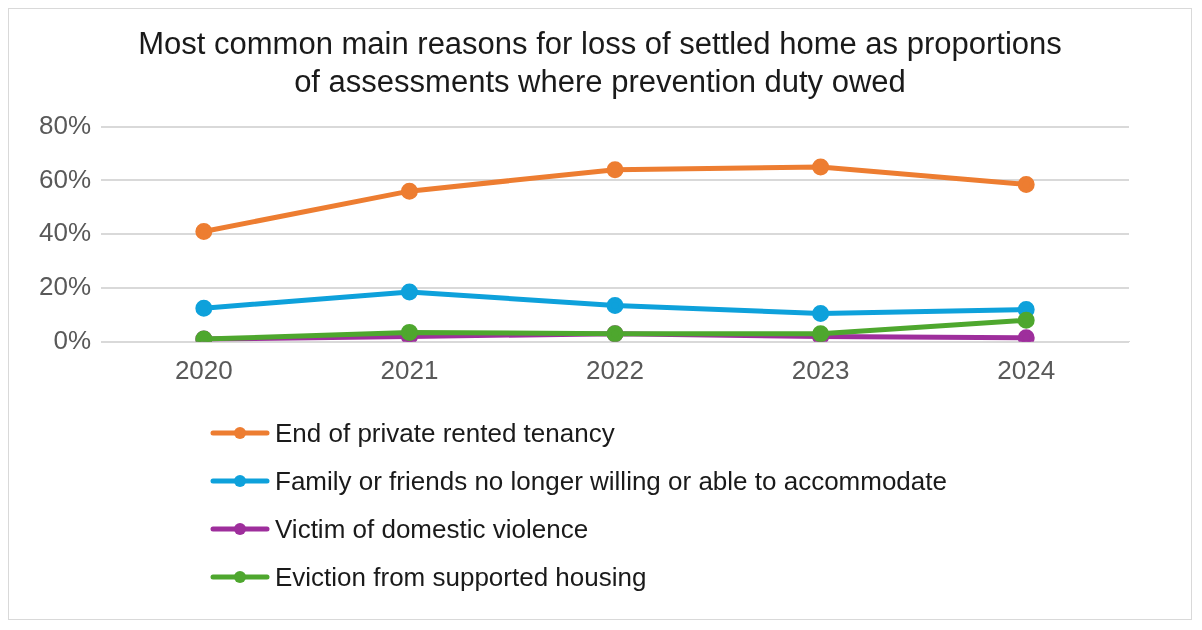  What do you see at coordinates (445, 433) in the screenshot?
I see `legend-label: End of private rented tenancy` at bounding box center [445, 433].